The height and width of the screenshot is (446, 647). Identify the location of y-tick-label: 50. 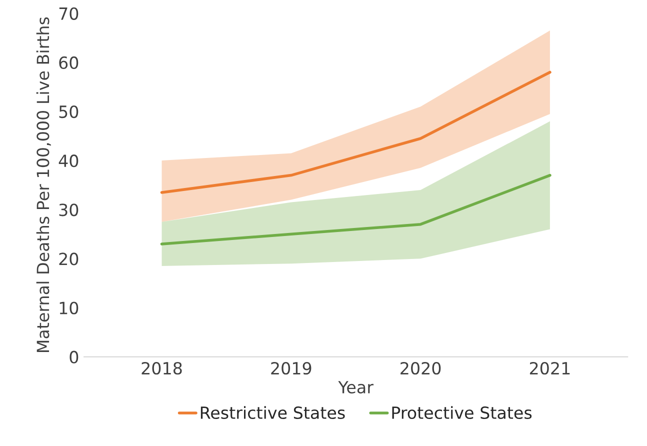
(68, 111).